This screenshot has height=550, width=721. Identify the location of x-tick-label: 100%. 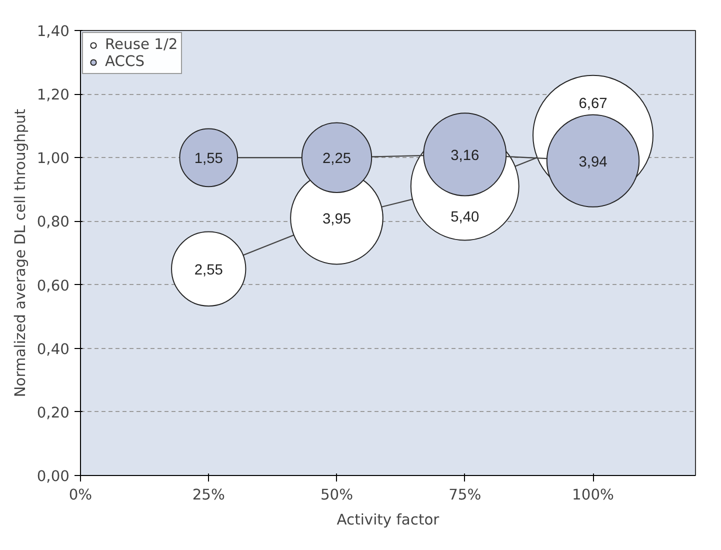
(593, 495).